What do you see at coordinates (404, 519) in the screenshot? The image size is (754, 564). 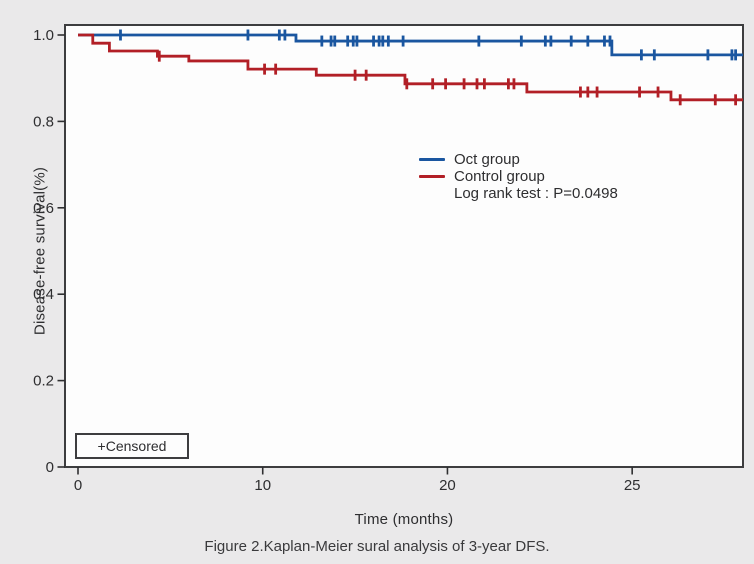 I see `x-axis-title: Time (months)` at bounding box center [404, 519].